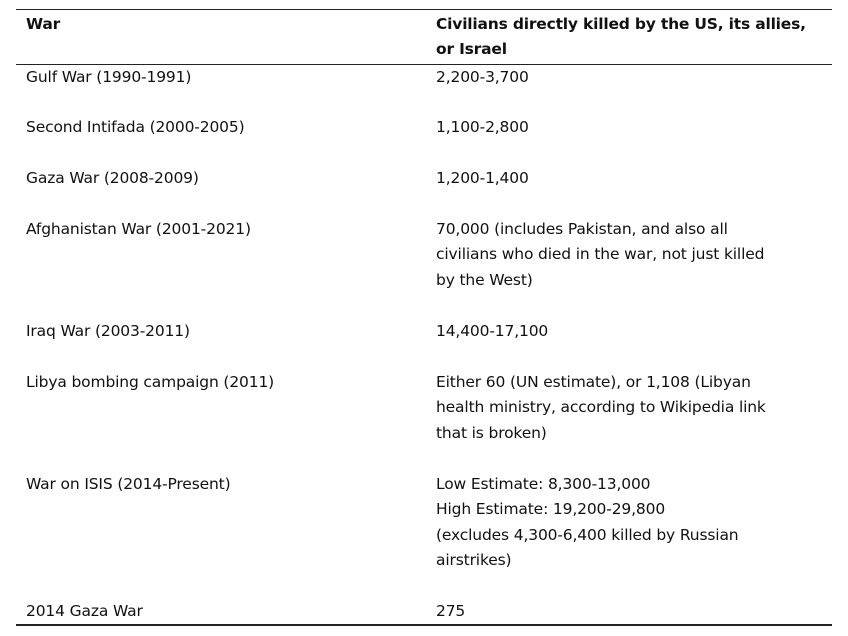 Image resolution: width=848 pixels, height=636 pixels. I want to click on table-row: Second Intifada (2000-2005) 1,100-2,800, so click(424, 140).